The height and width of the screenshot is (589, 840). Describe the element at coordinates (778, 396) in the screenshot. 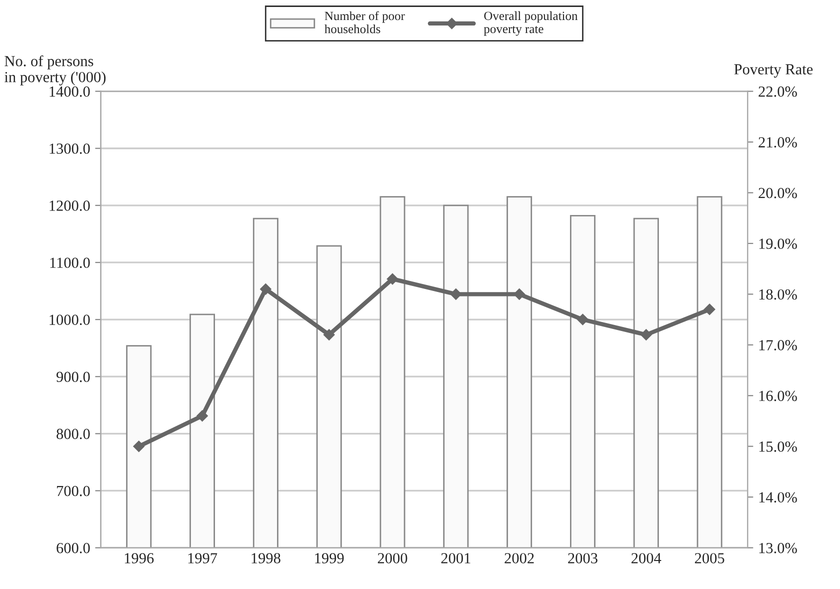

I see `y2-tick-label: 16.0%` at that location.